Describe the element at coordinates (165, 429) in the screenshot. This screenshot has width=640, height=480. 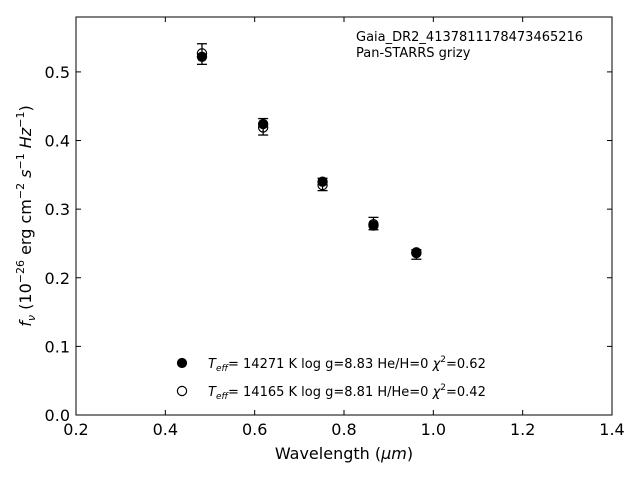
I see `x-tick-label: 0.4` at that location.